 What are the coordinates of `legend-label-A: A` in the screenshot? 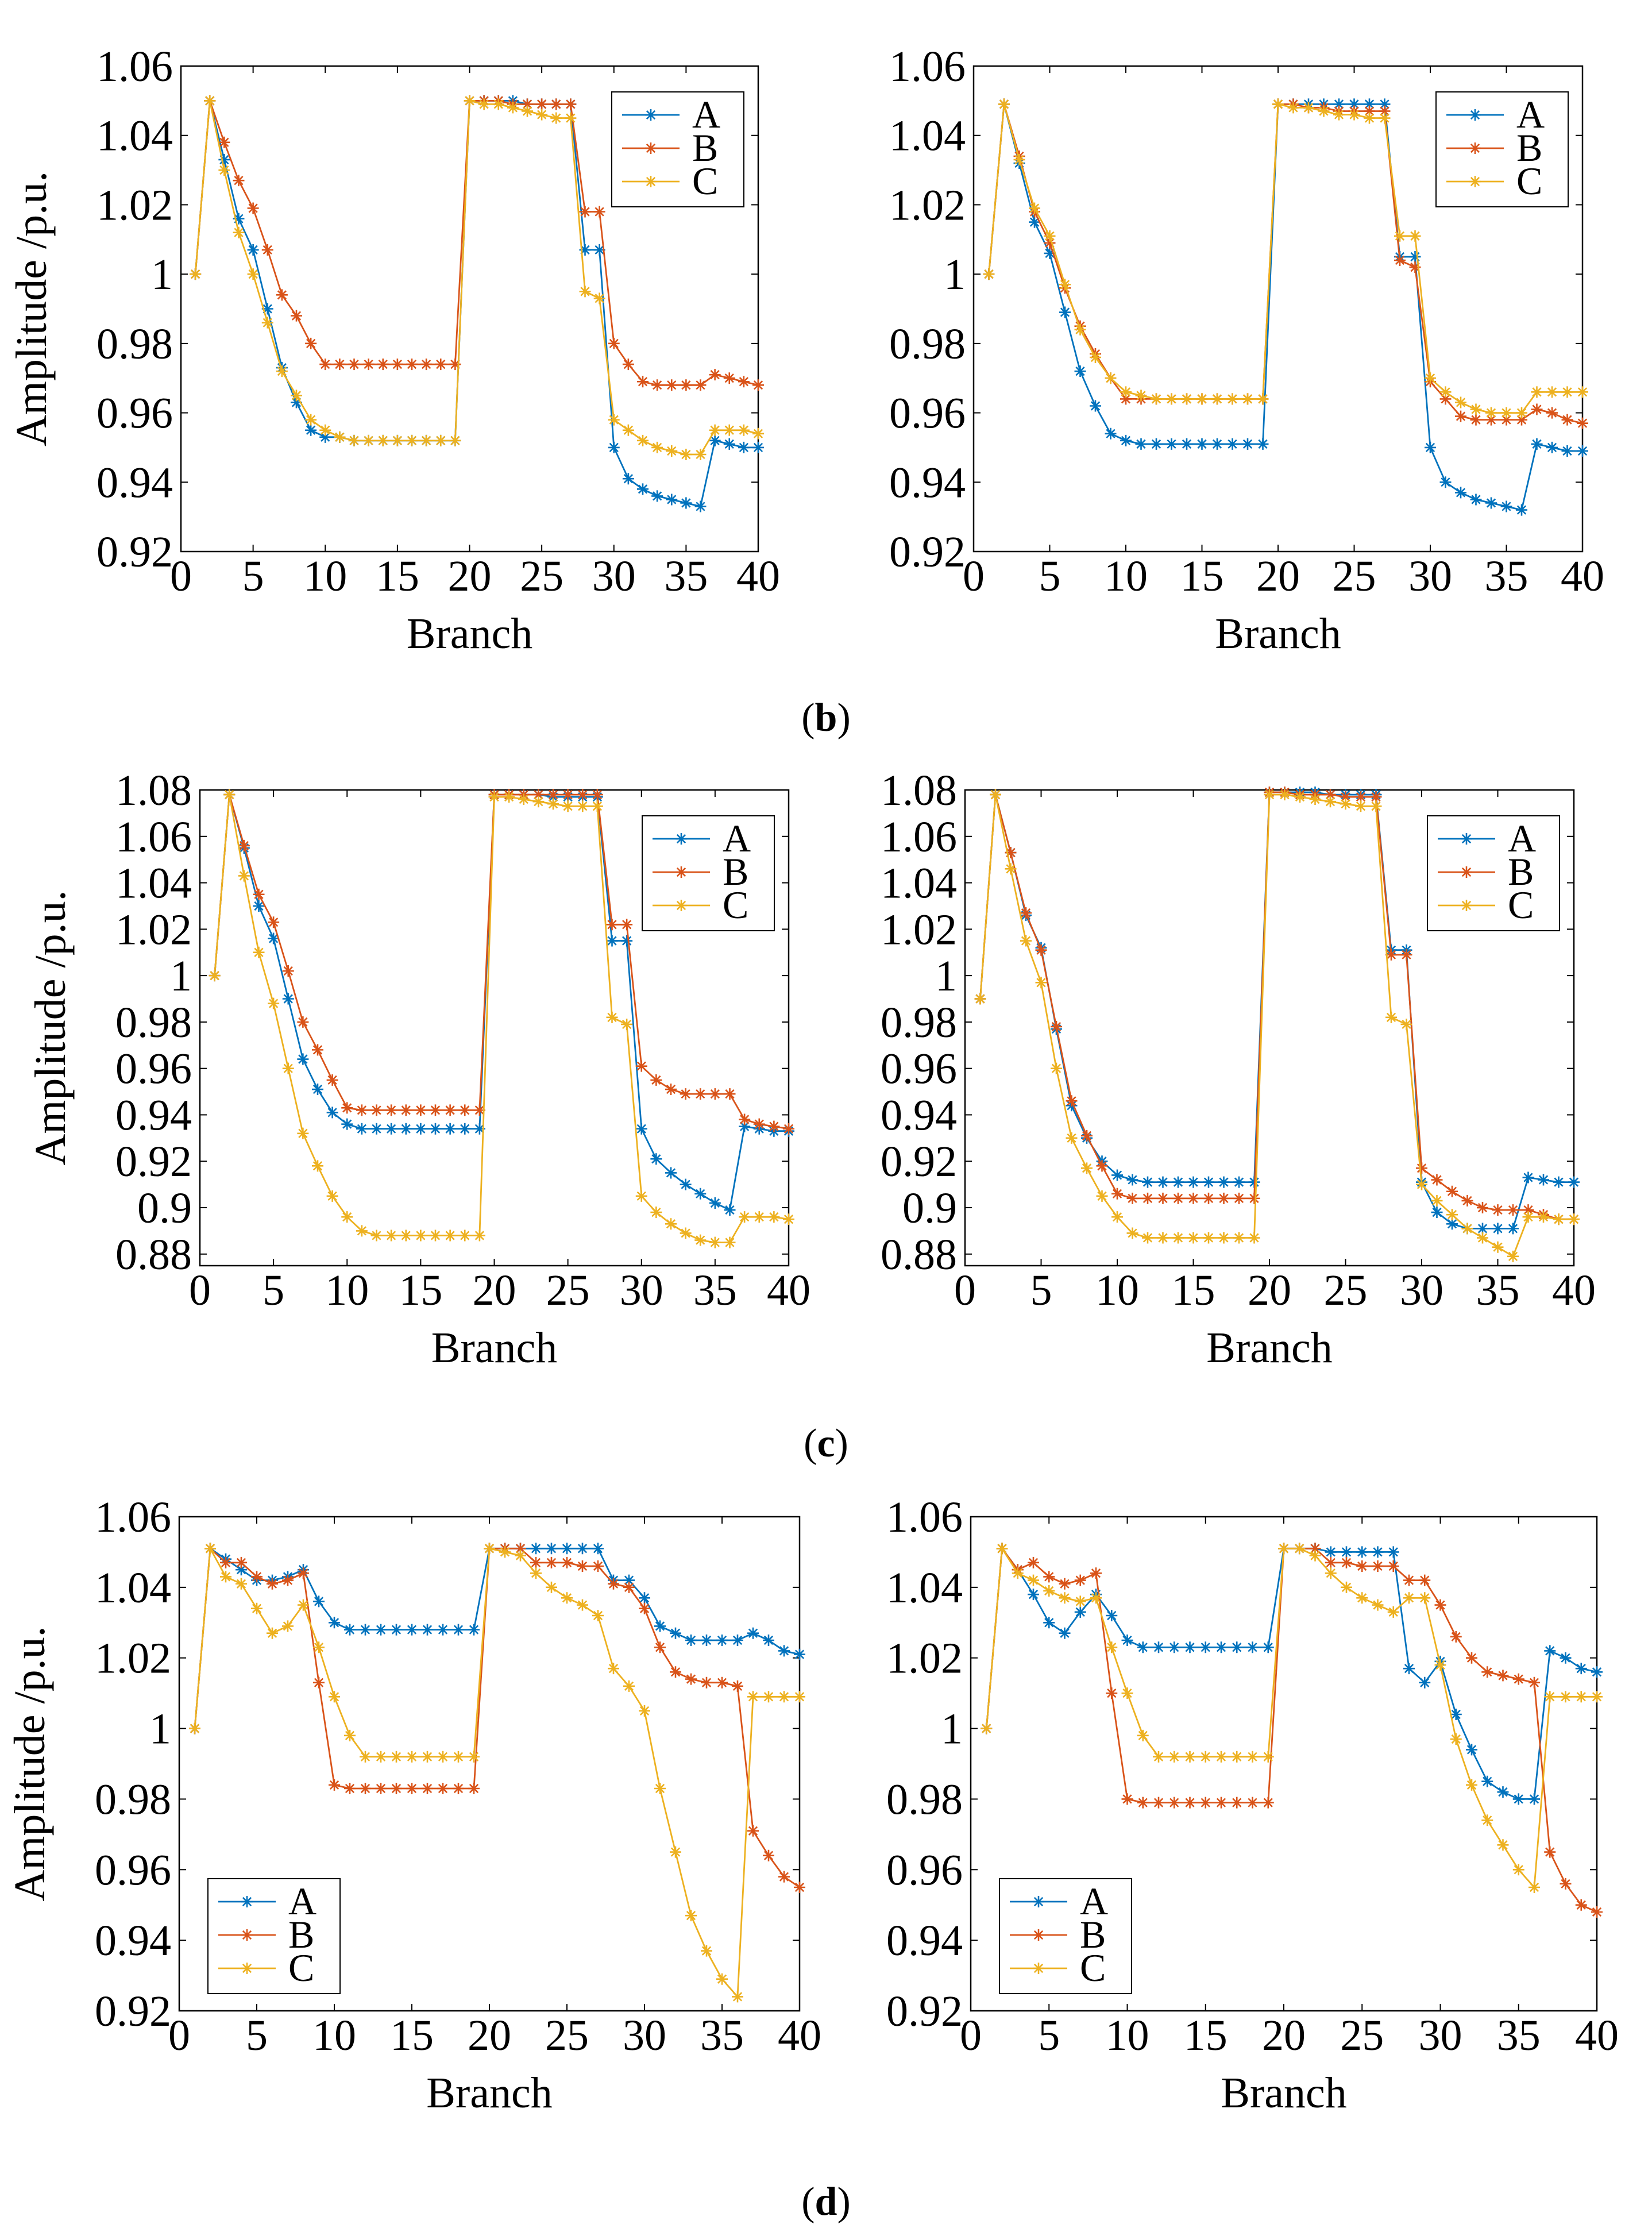 It's located at (1094, 1901).